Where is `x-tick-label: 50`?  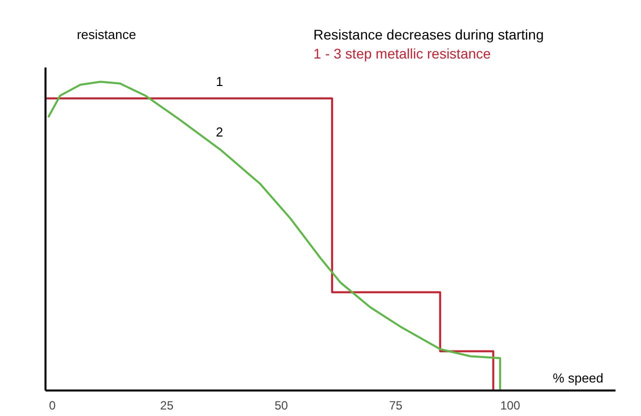 x-tick-label: 50 is located at coordinates (281, 405).